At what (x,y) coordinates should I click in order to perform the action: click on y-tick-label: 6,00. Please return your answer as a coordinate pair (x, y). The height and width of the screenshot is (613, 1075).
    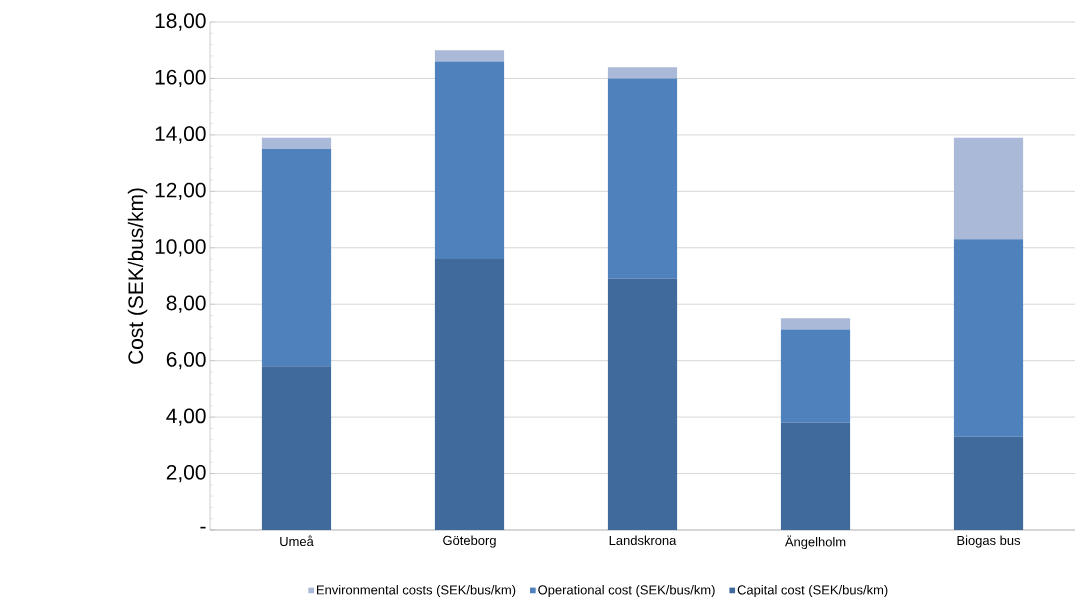
    Looking at the image, I should click on (186, 361).